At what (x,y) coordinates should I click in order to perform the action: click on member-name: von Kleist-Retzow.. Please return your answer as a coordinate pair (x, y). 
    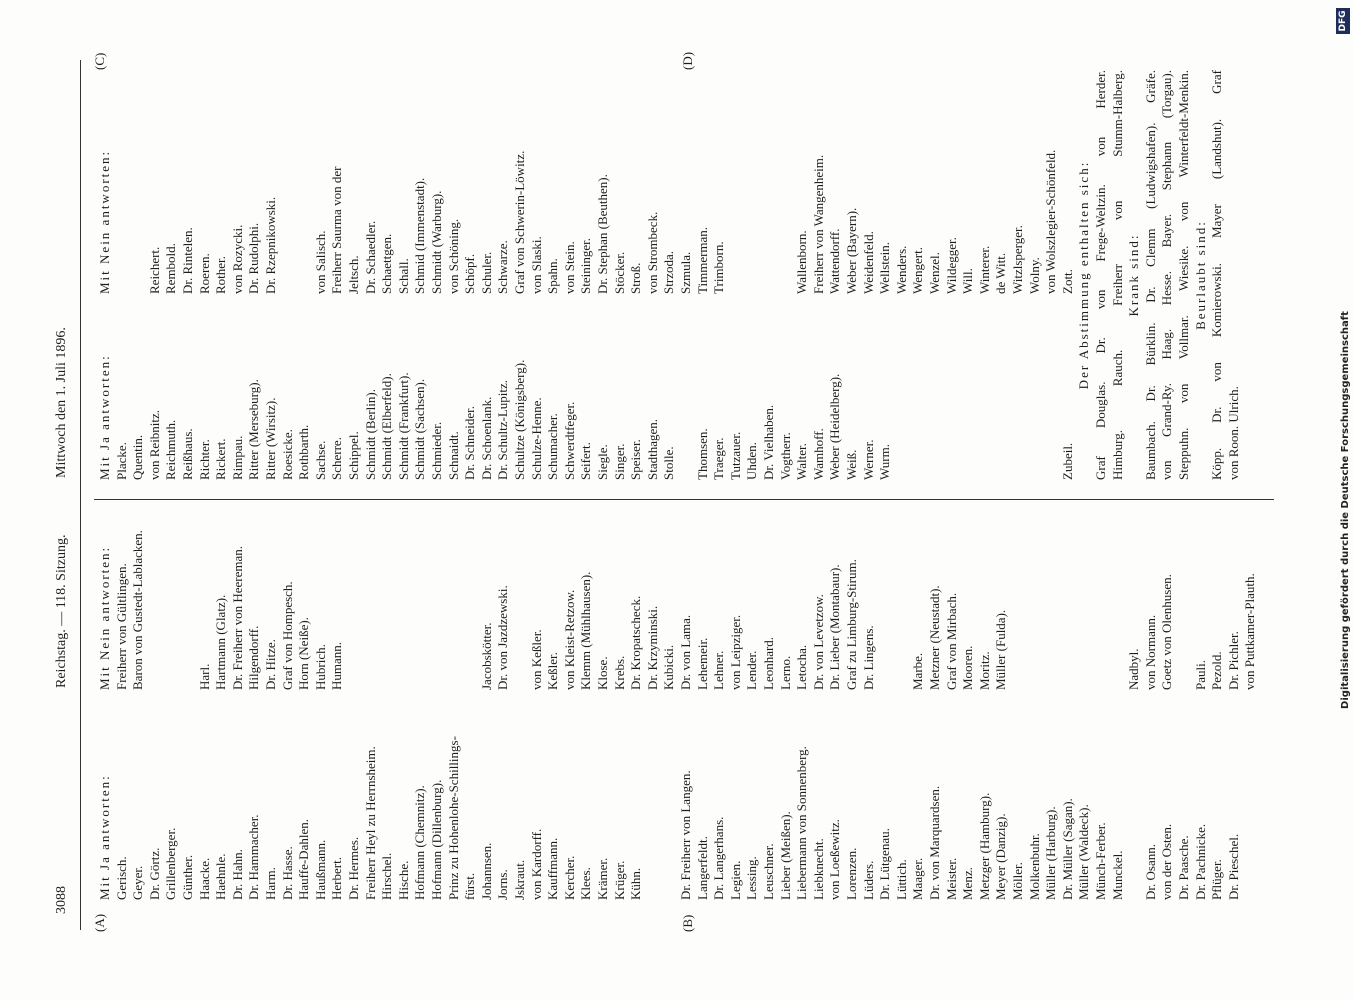
    Looking at the image, I should click on (569, 639).